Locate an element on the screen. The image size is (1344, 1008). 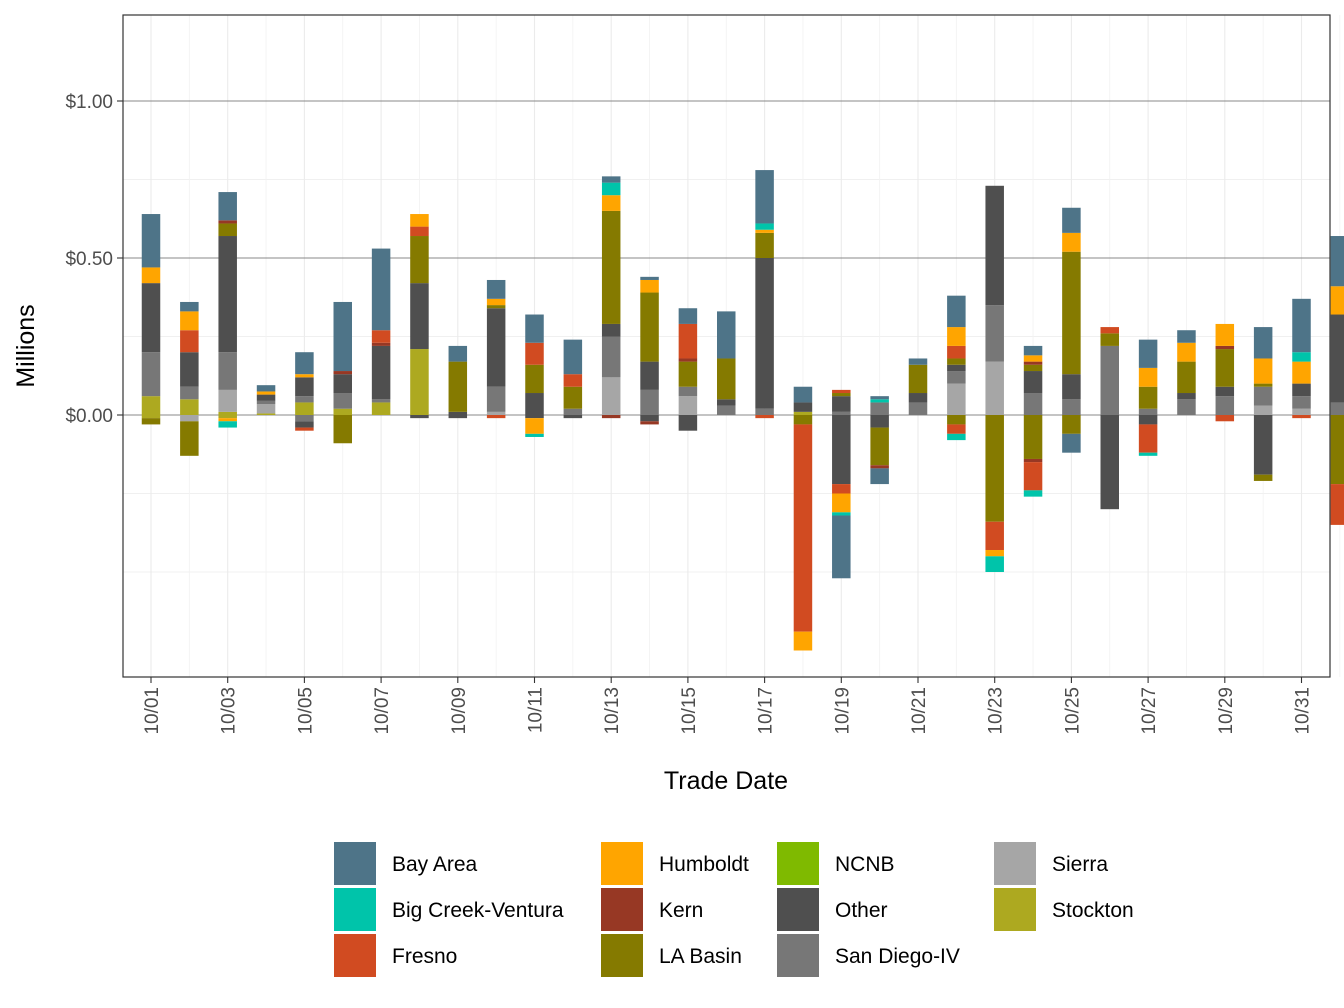
legend-label: Humboldt is located at coordinates (704, 864).